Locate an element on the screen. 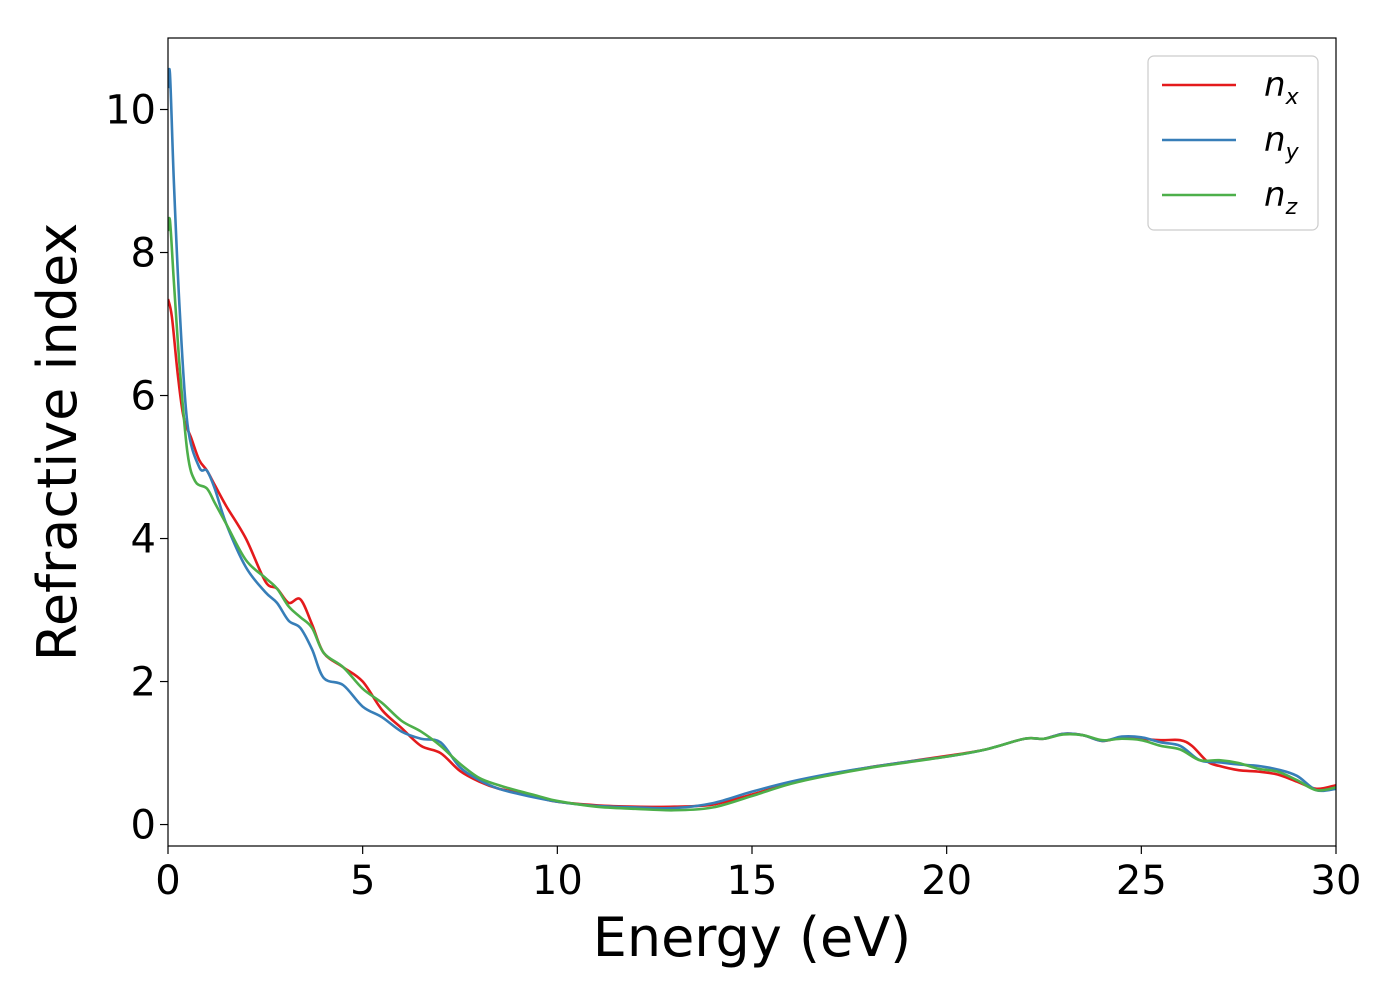 This screenshot has height=1000, width=1400. y-tick-label: 2 is located at coordinates (143, 683).